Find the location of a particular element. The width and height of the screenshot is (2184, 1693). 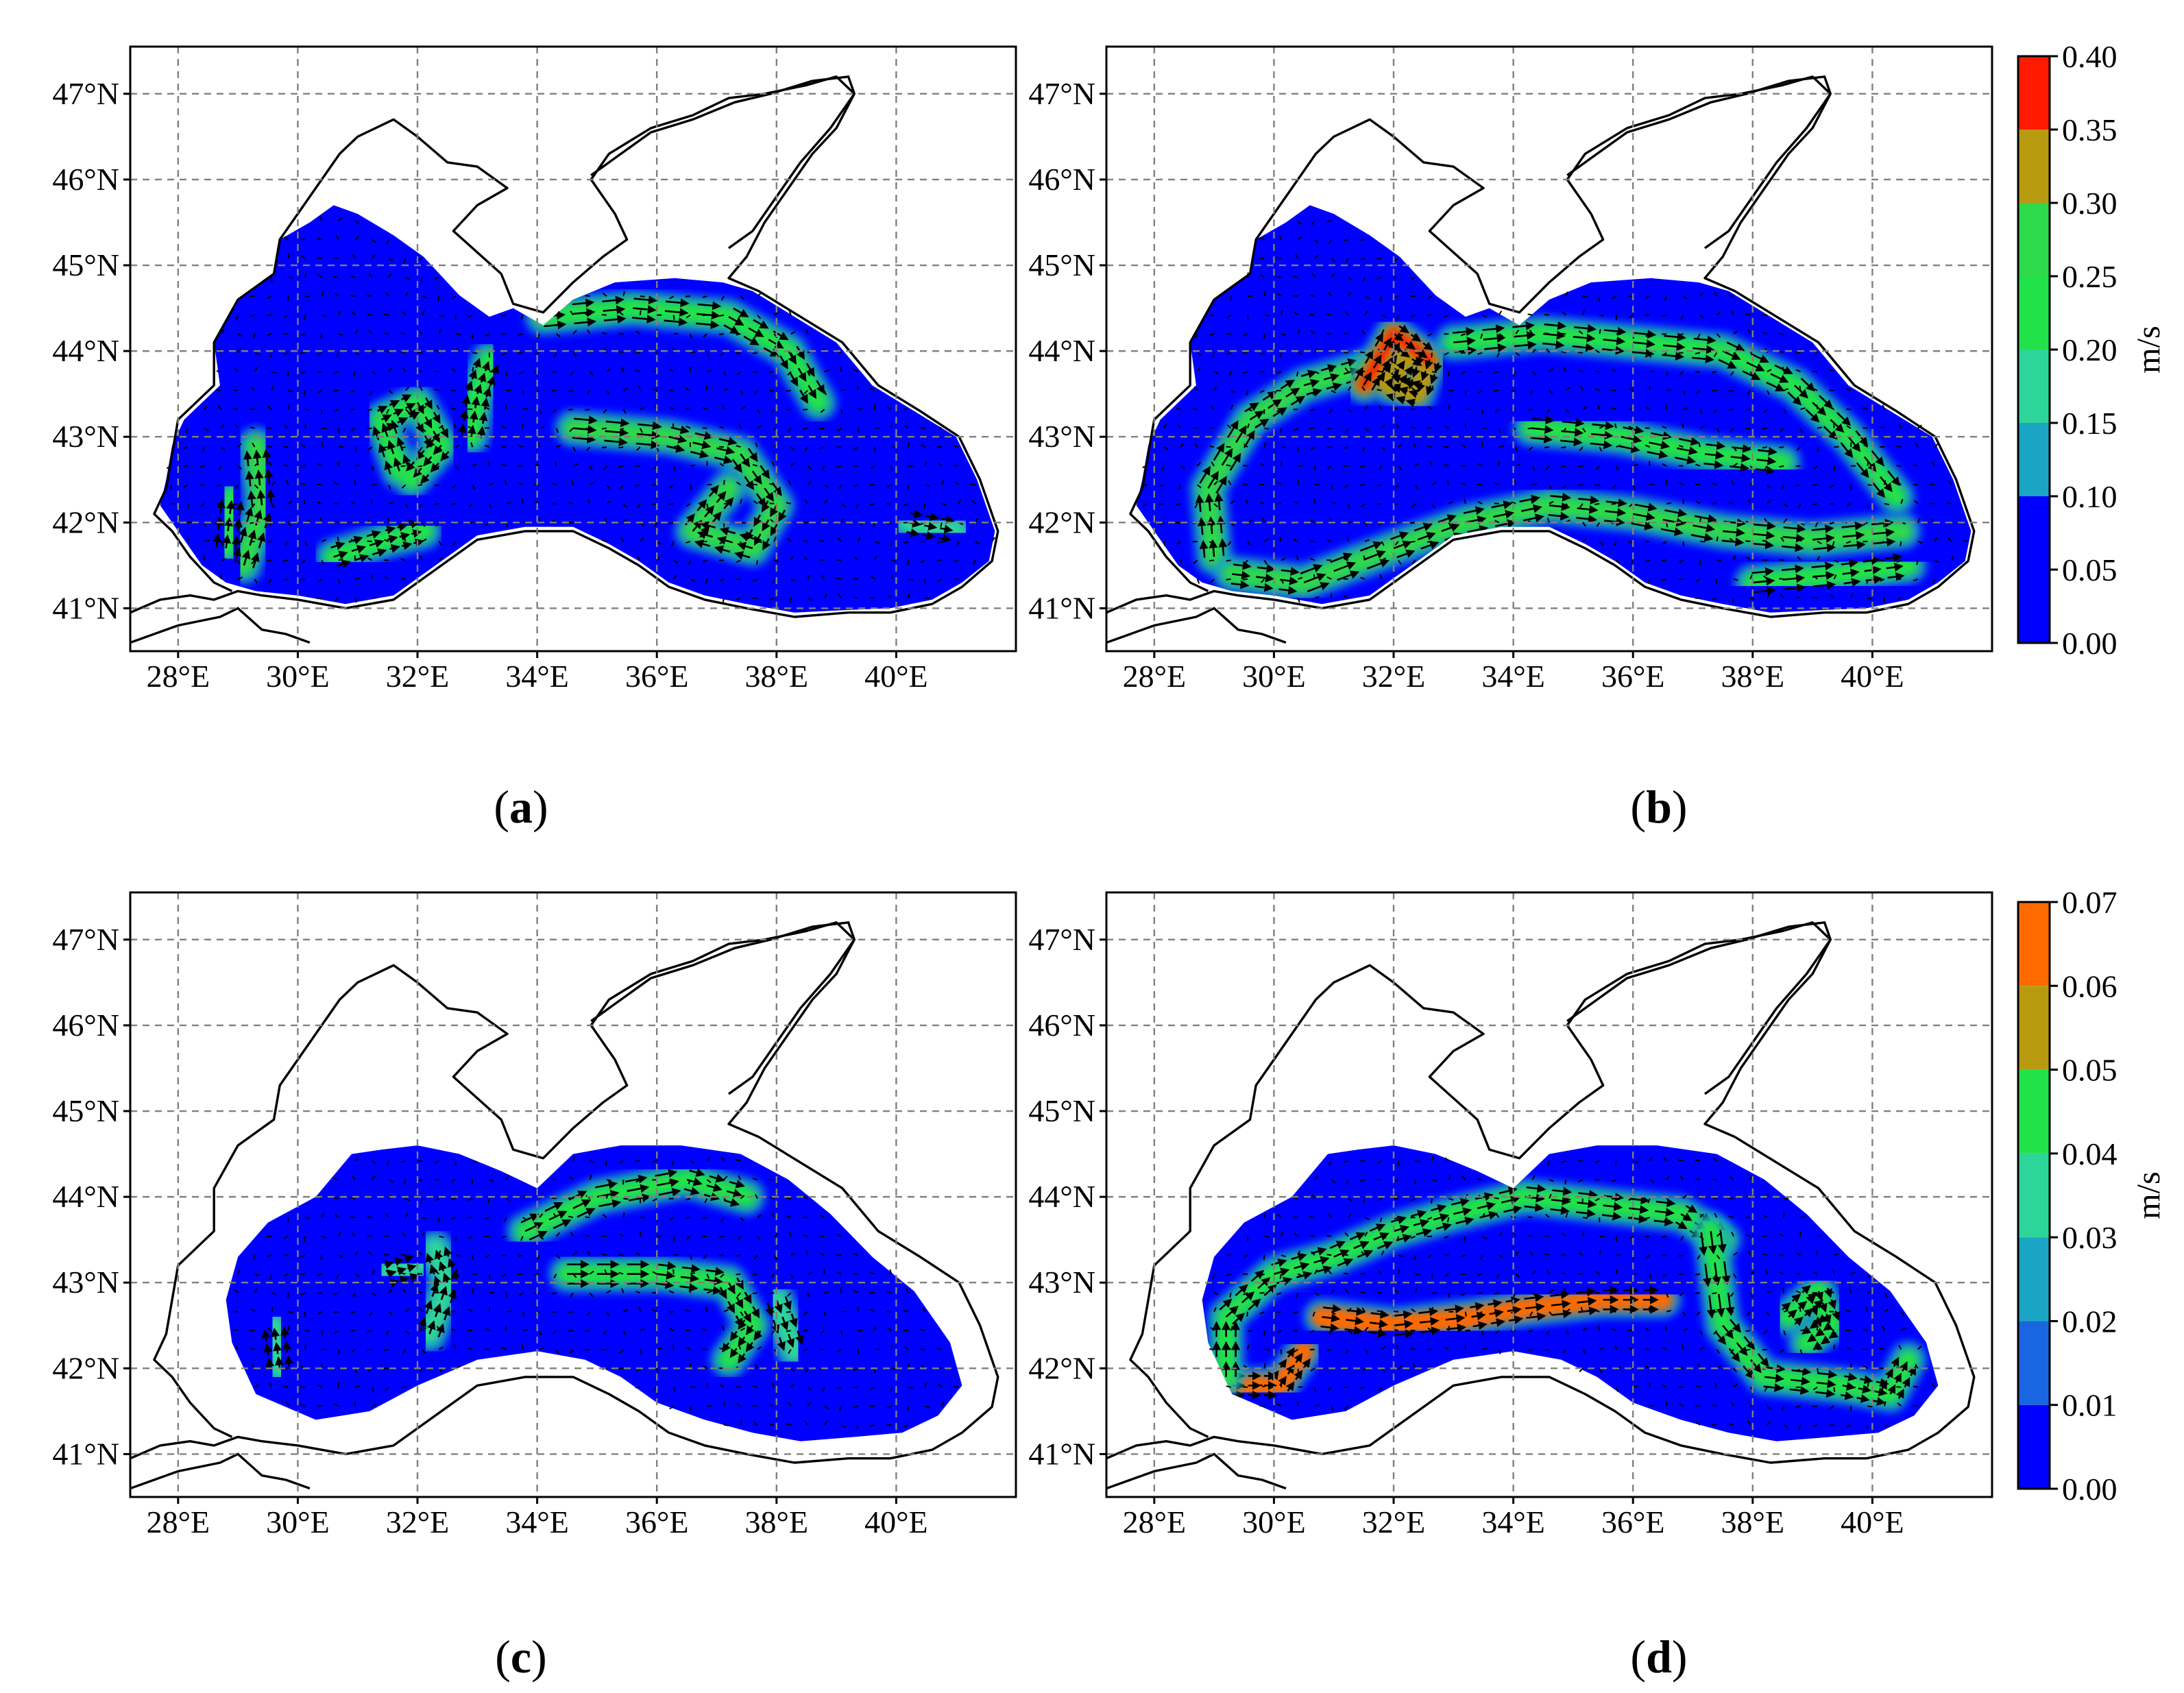

panel-label-a: (a) is located at coordinates (521, 807).